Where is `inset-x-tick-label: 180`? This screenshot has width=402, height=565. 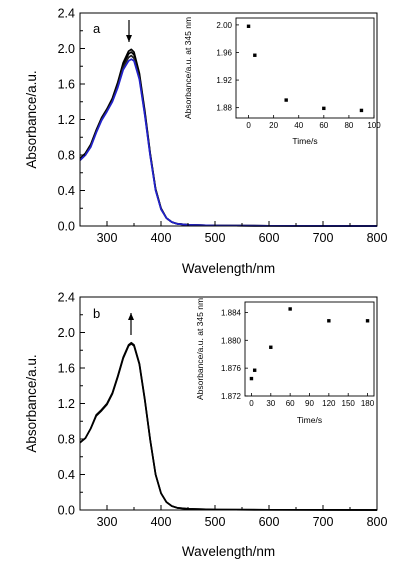 inset-x-tick-label: 180 is located at coordinates (368, 403).